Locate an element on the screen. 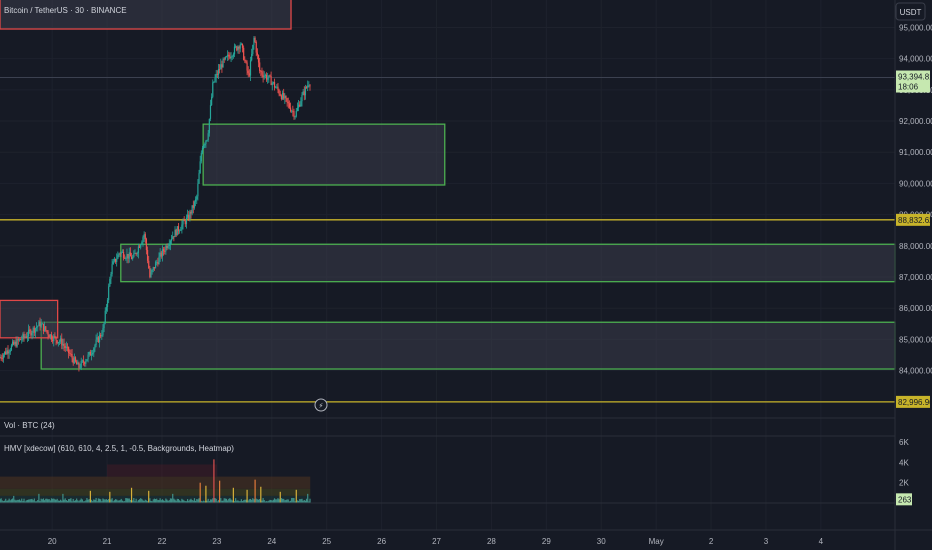 The image size is (932, 550). level-price-label: 82,996.96 is located at coordinates (915, 402).